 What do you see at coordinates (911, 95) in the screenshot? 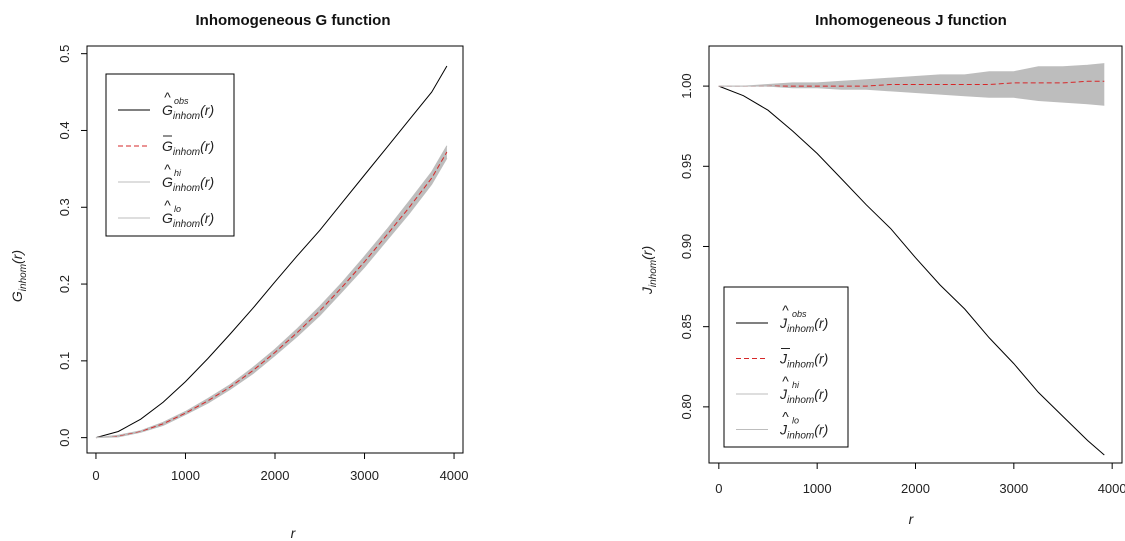
I see `series-line-lo` at bounding box center [911, 95].